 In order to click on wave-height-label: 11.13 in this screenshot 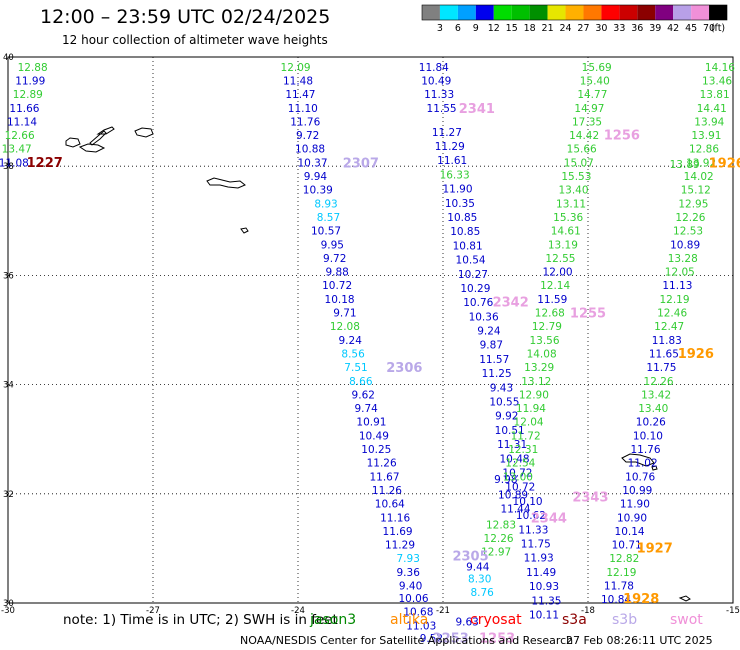, I will do `click(677, 286)`.